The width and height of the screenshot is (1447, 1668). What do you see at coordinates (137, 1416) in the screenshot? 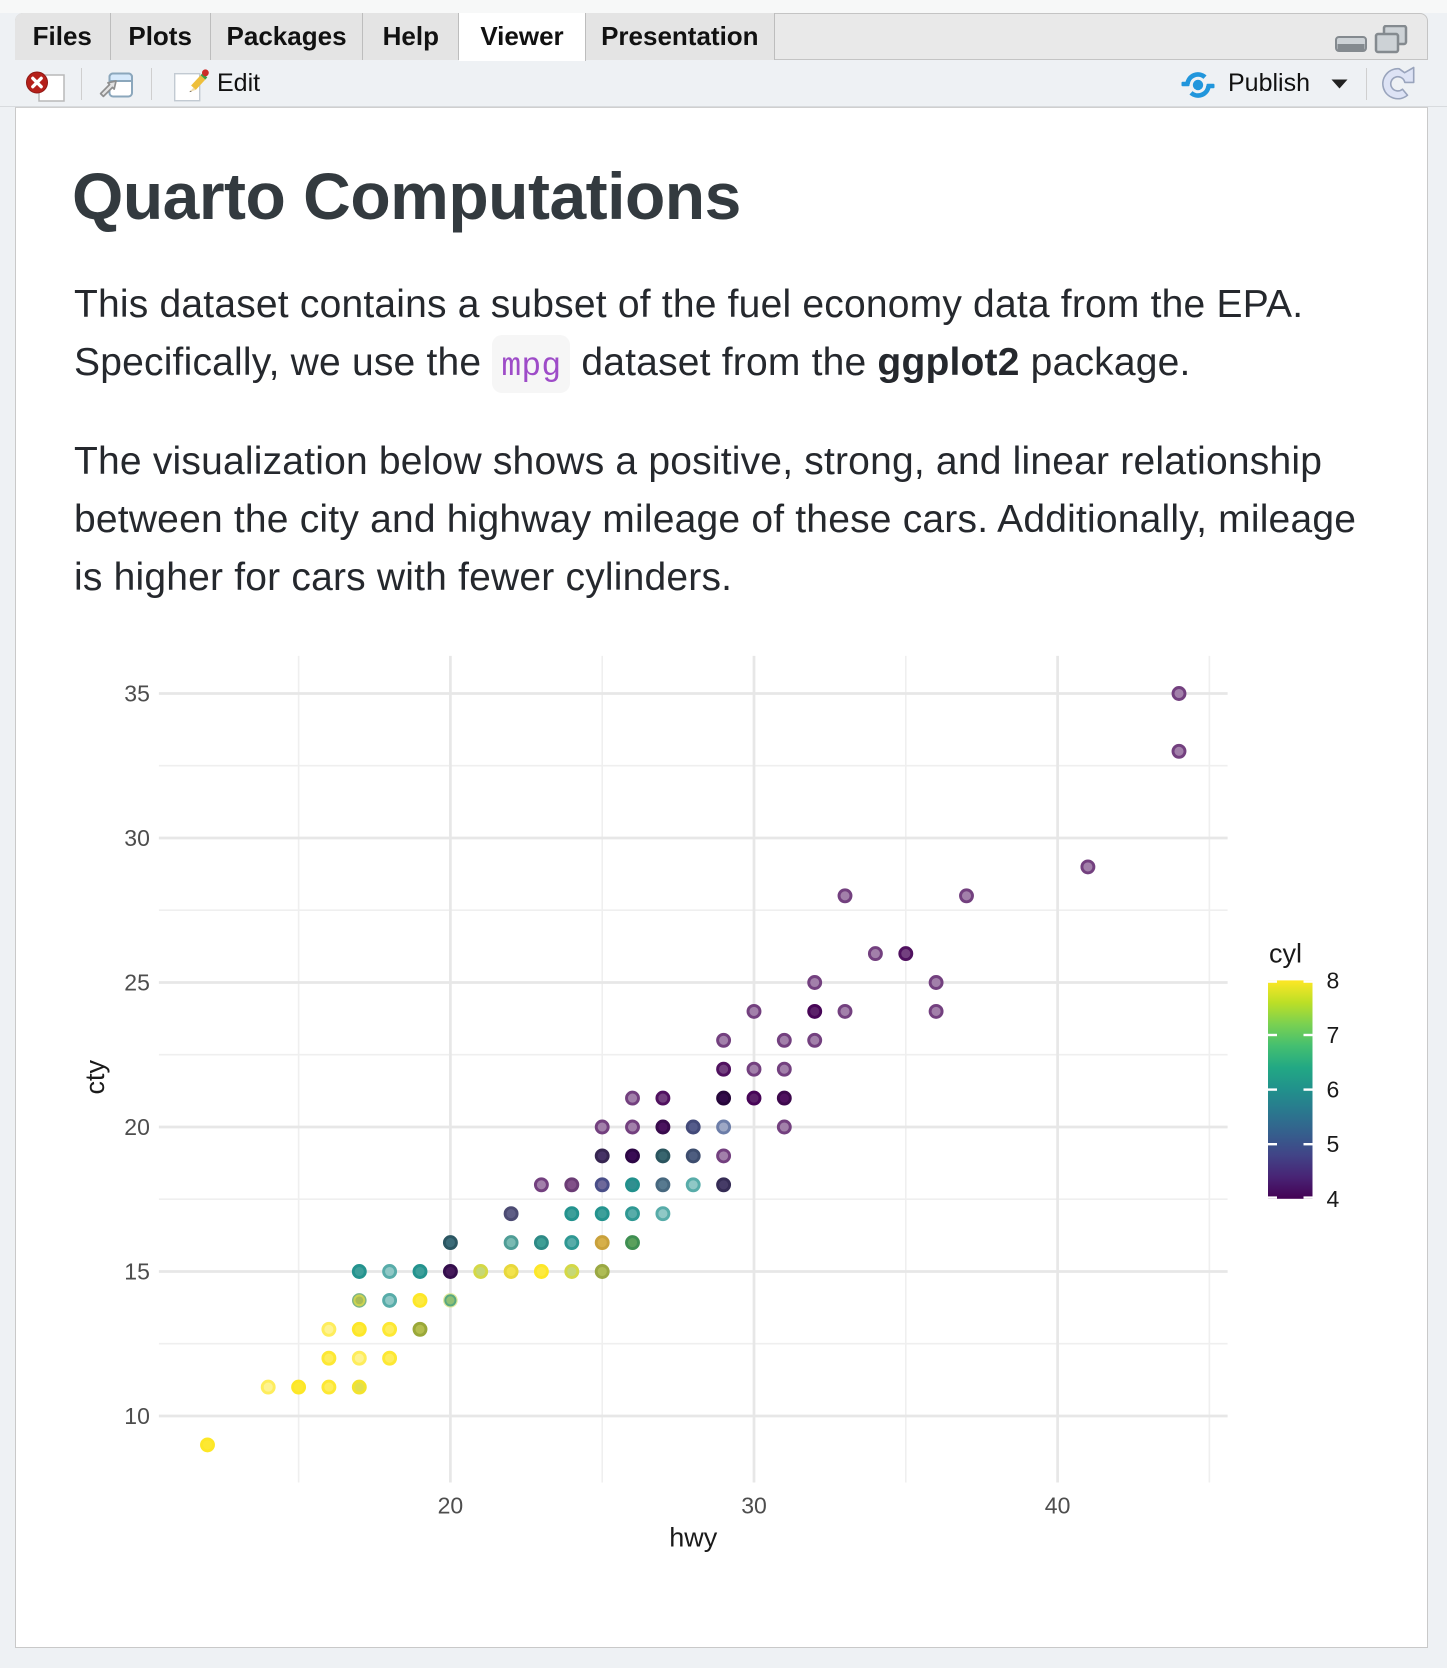
I see `svg-text: 10` at bounding box center [137, 1416].